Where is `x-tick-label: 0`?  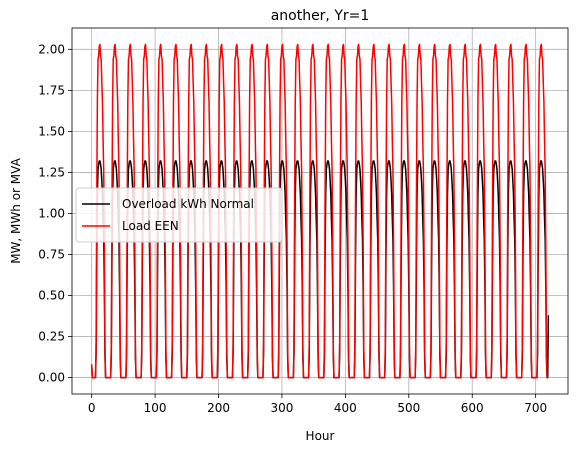
x-tick-label: 0 is located at coordinates (92, 408).